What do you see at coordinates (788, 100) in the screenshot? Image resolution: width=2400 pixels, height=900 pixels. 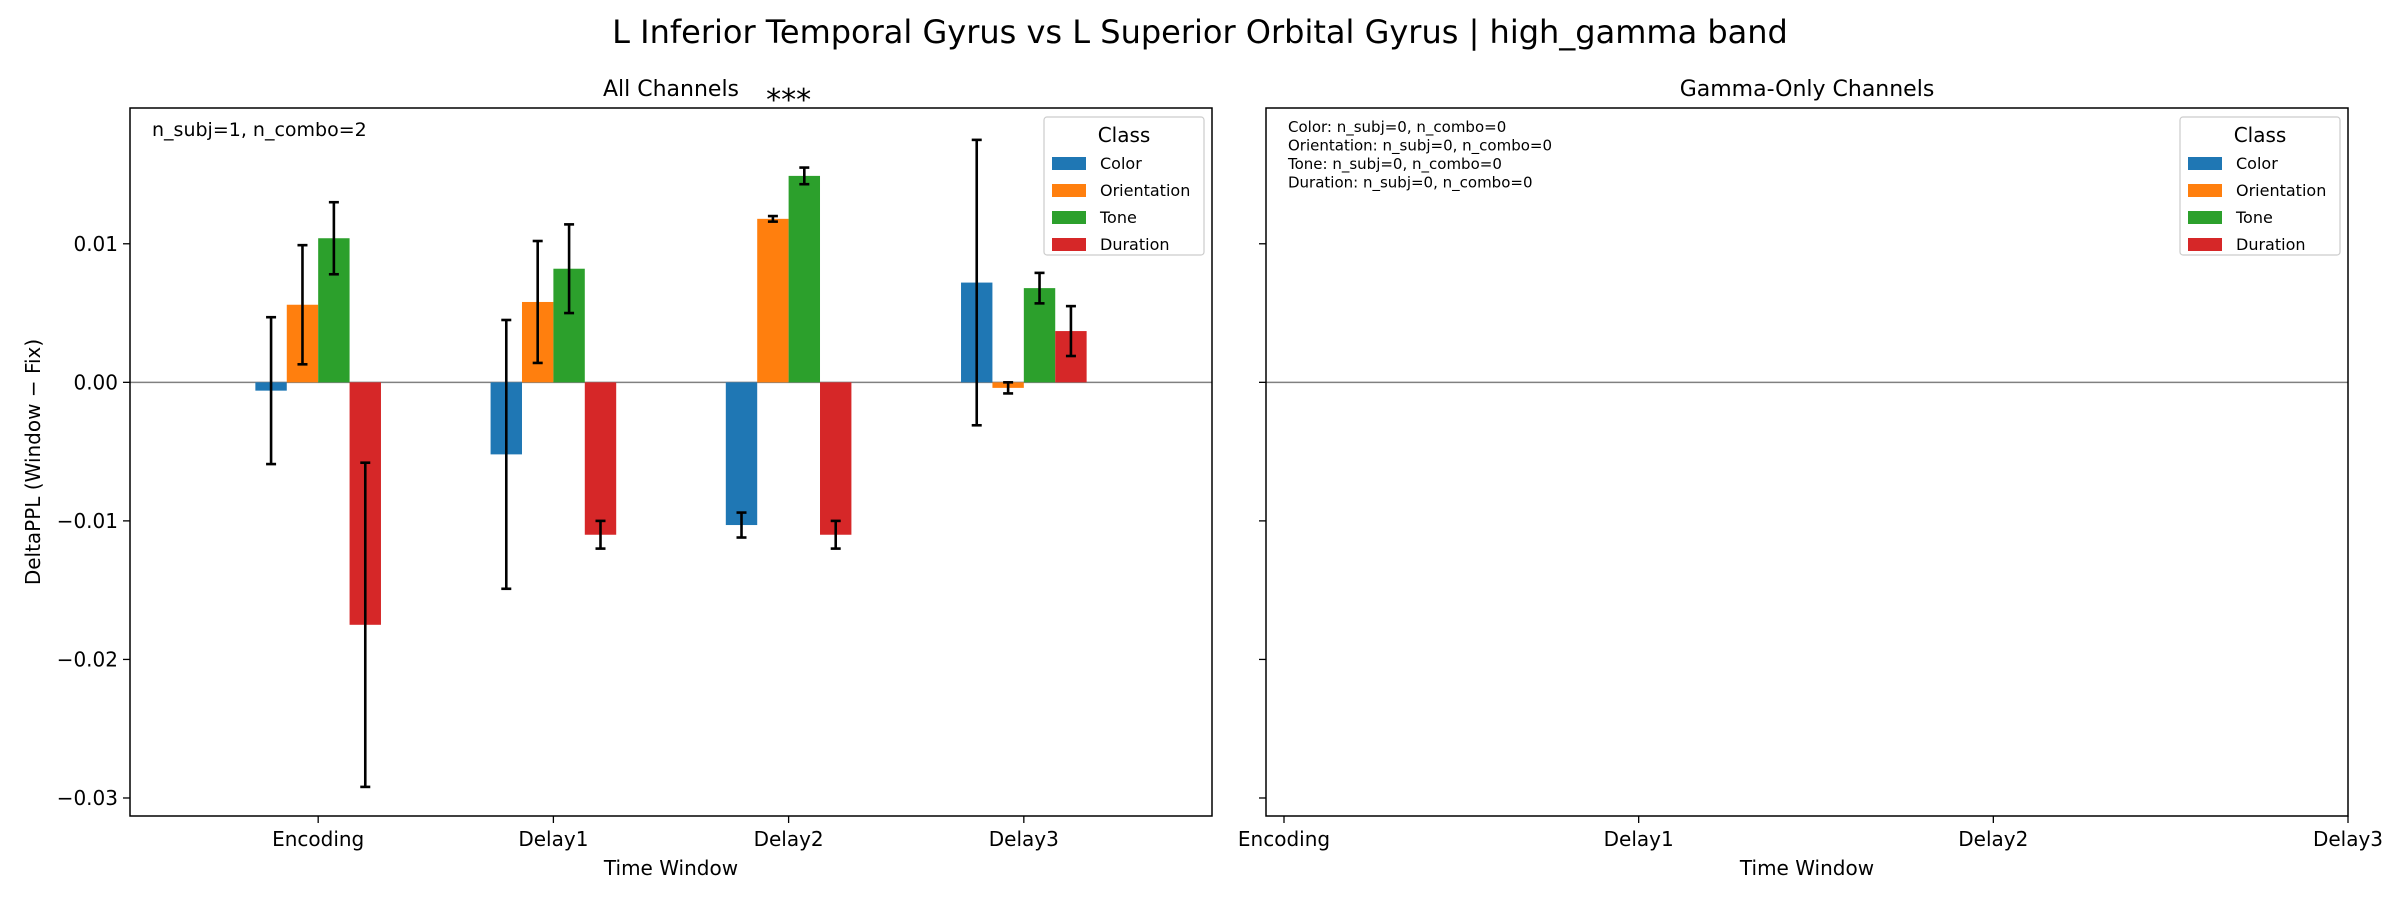 I see `significance-marker: ***` at bounding box center [788, 100].